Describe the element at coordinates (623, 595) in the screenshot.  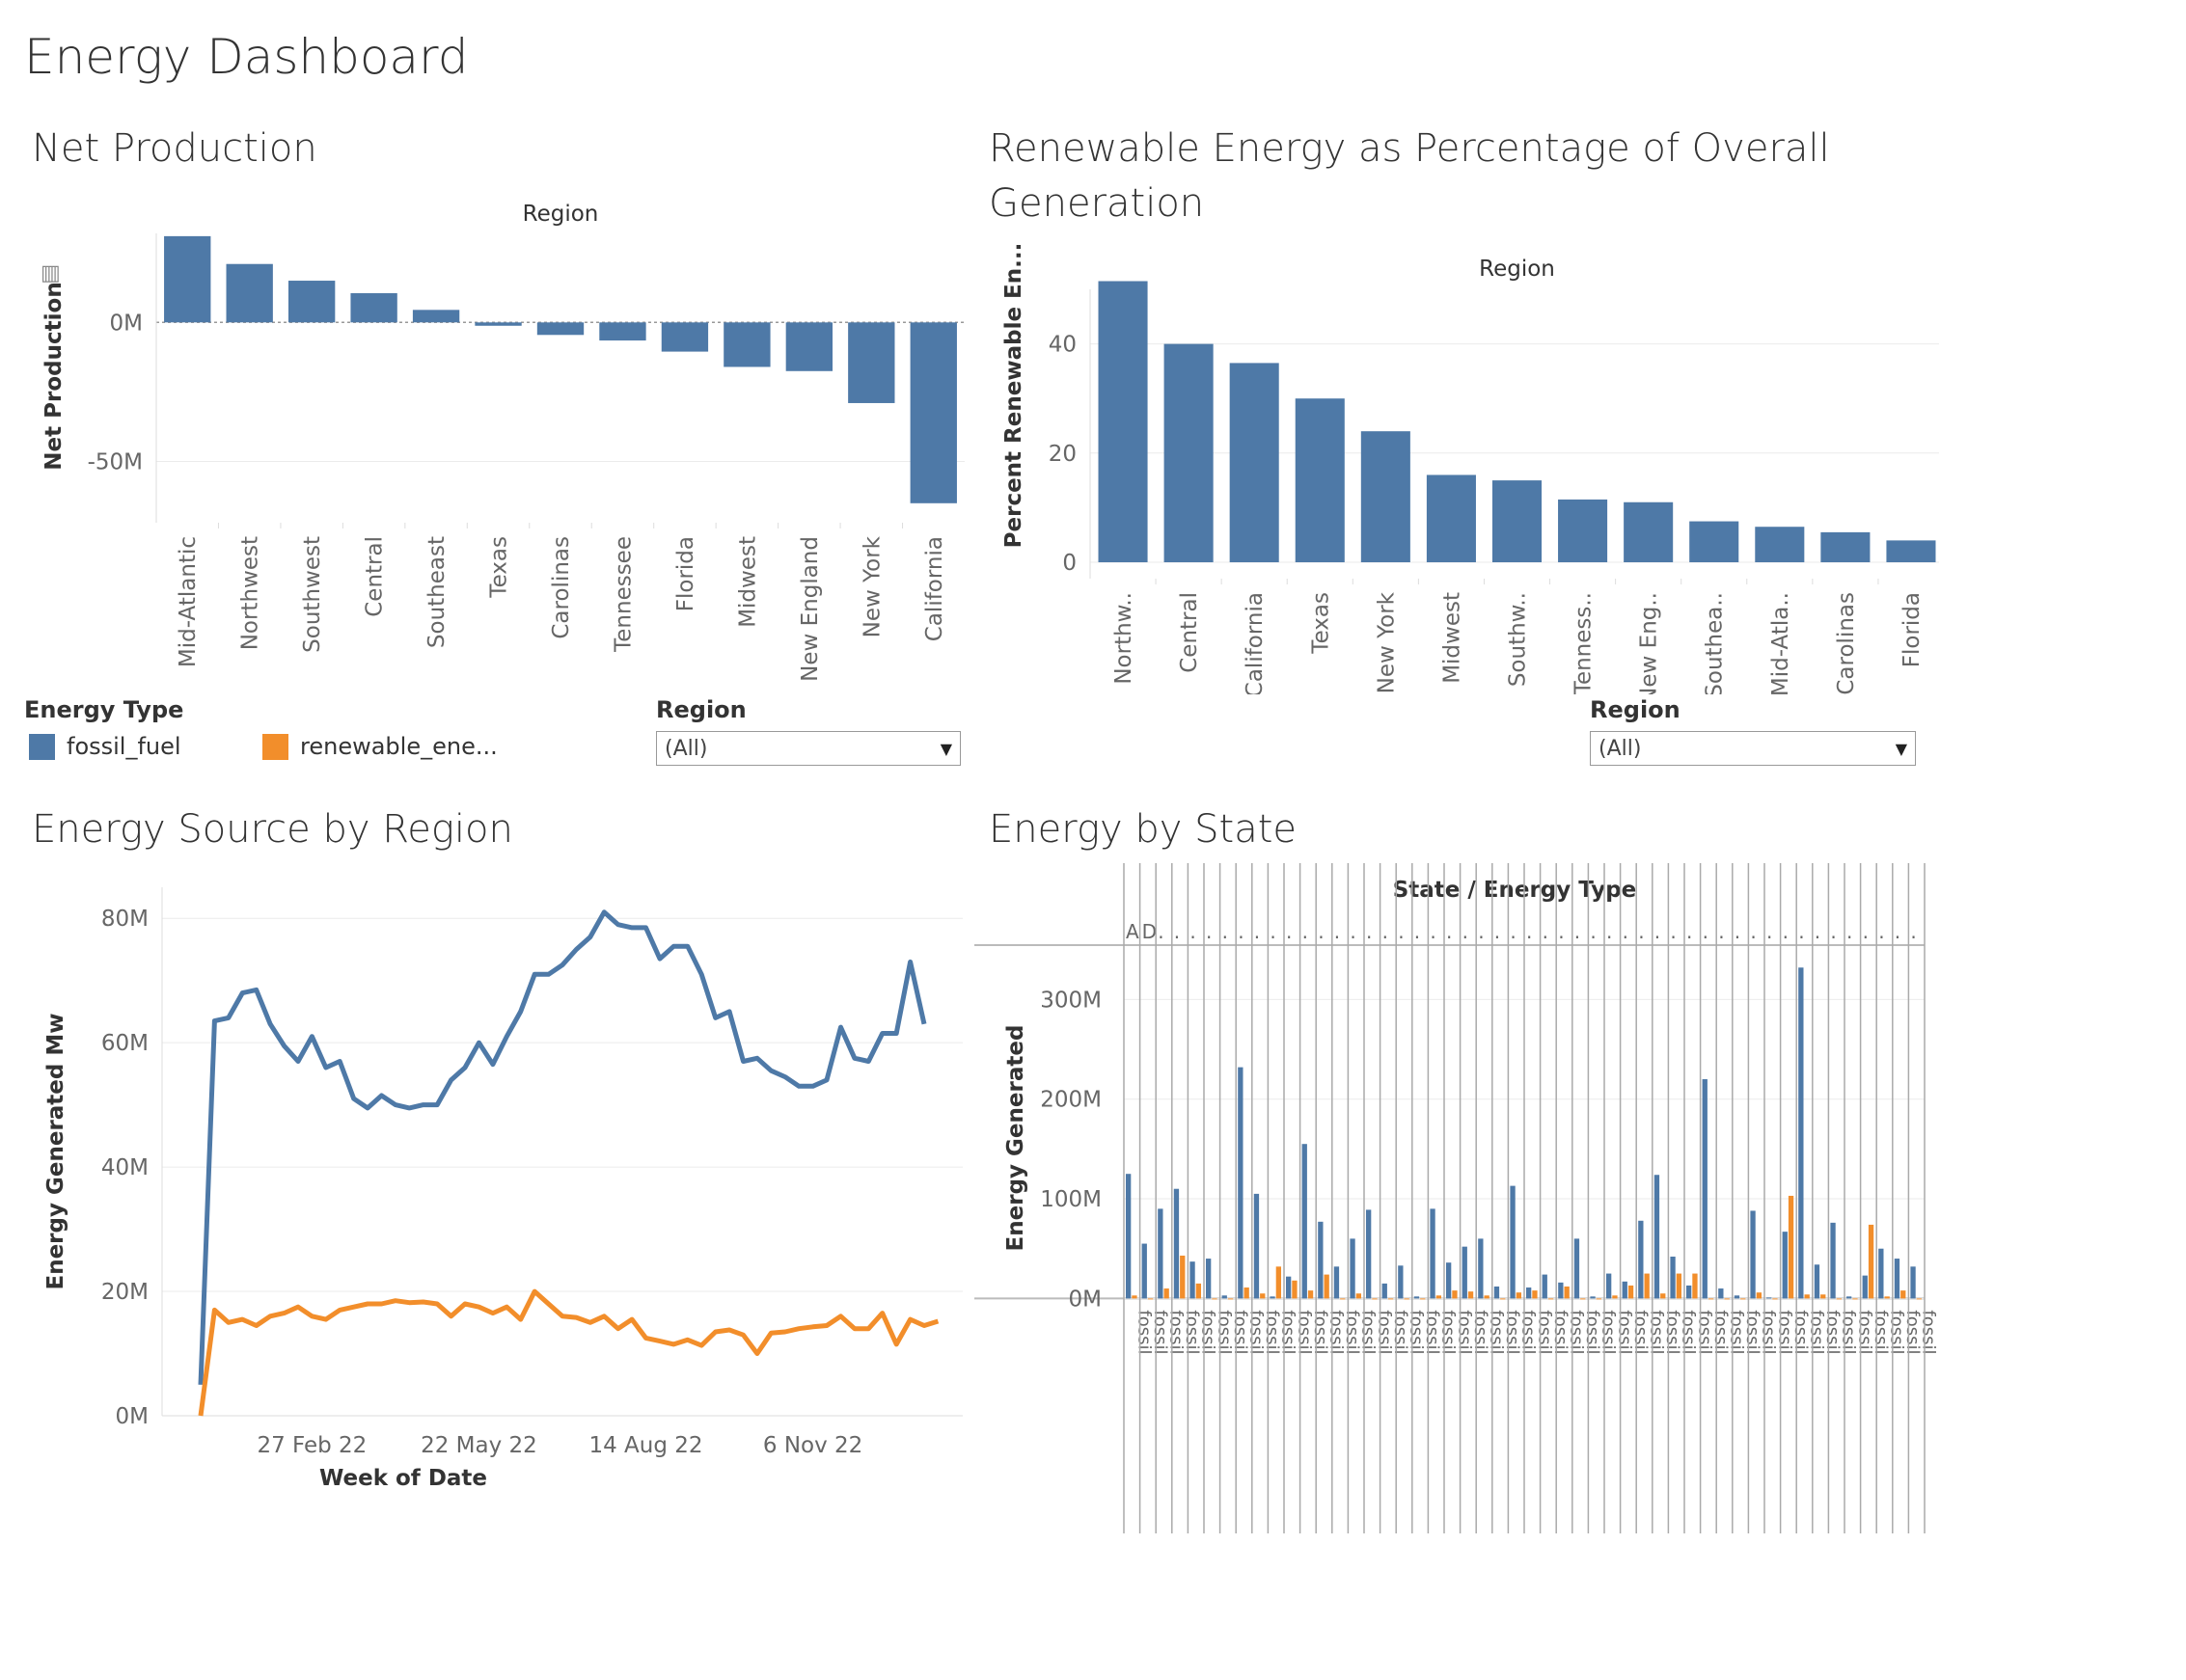
I see `x-tick-label: Tennessee` at that location.